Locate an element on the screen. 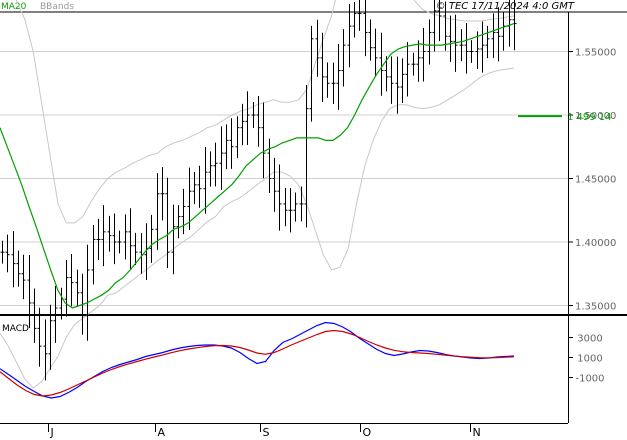 Image resolution: width=627 pixels, height=440 pixels. macd-tick-label: 3000 is located at coordinates (589, 339).